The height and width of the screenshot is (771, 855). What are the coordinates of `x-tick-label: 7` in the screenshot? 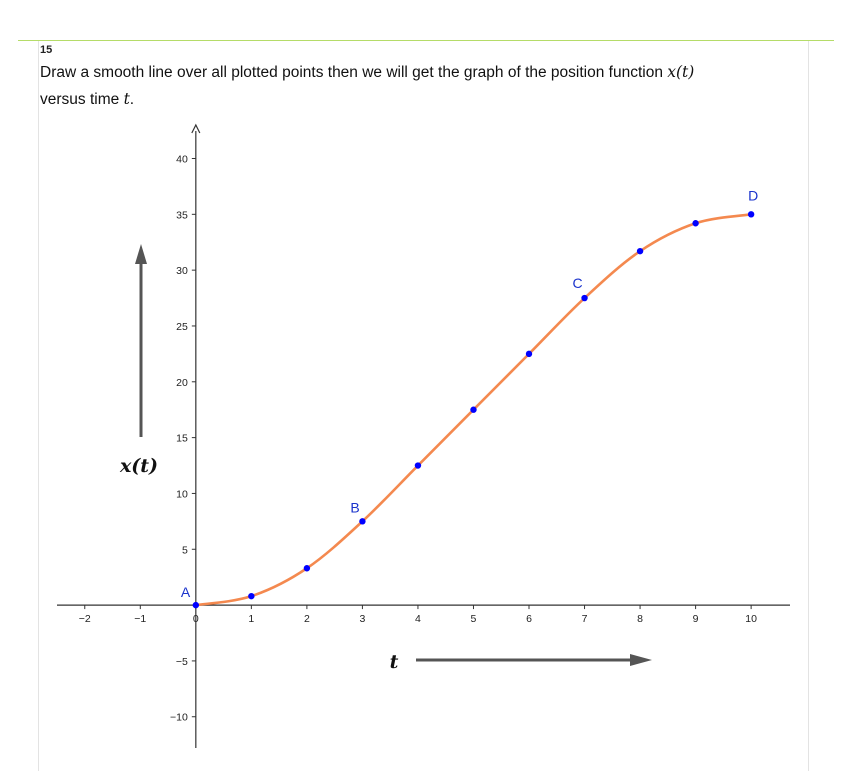 It's located at (585, 619).